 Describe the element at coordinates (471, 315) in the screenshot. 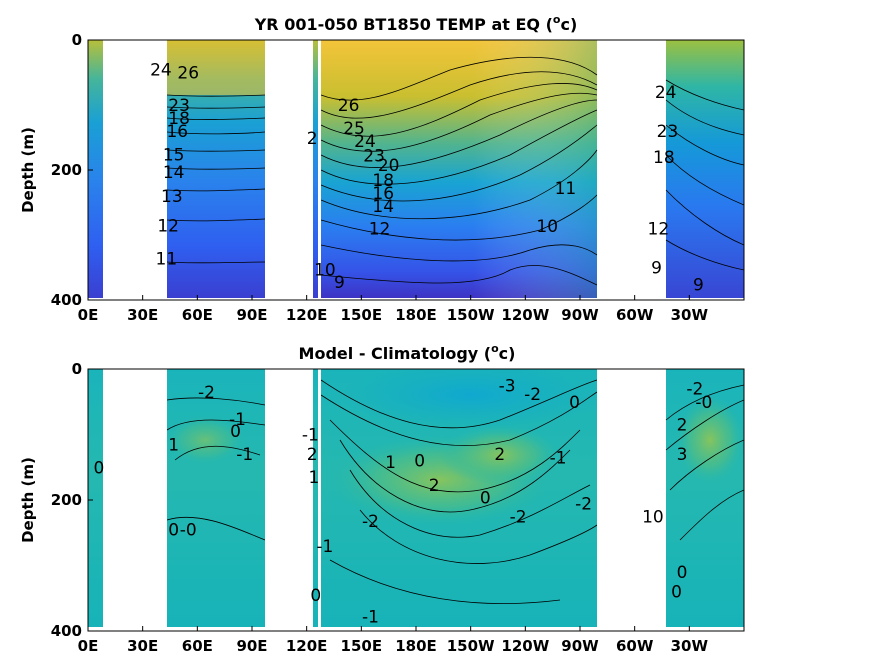

I see `top-x-tick-label: 150W` at that location.